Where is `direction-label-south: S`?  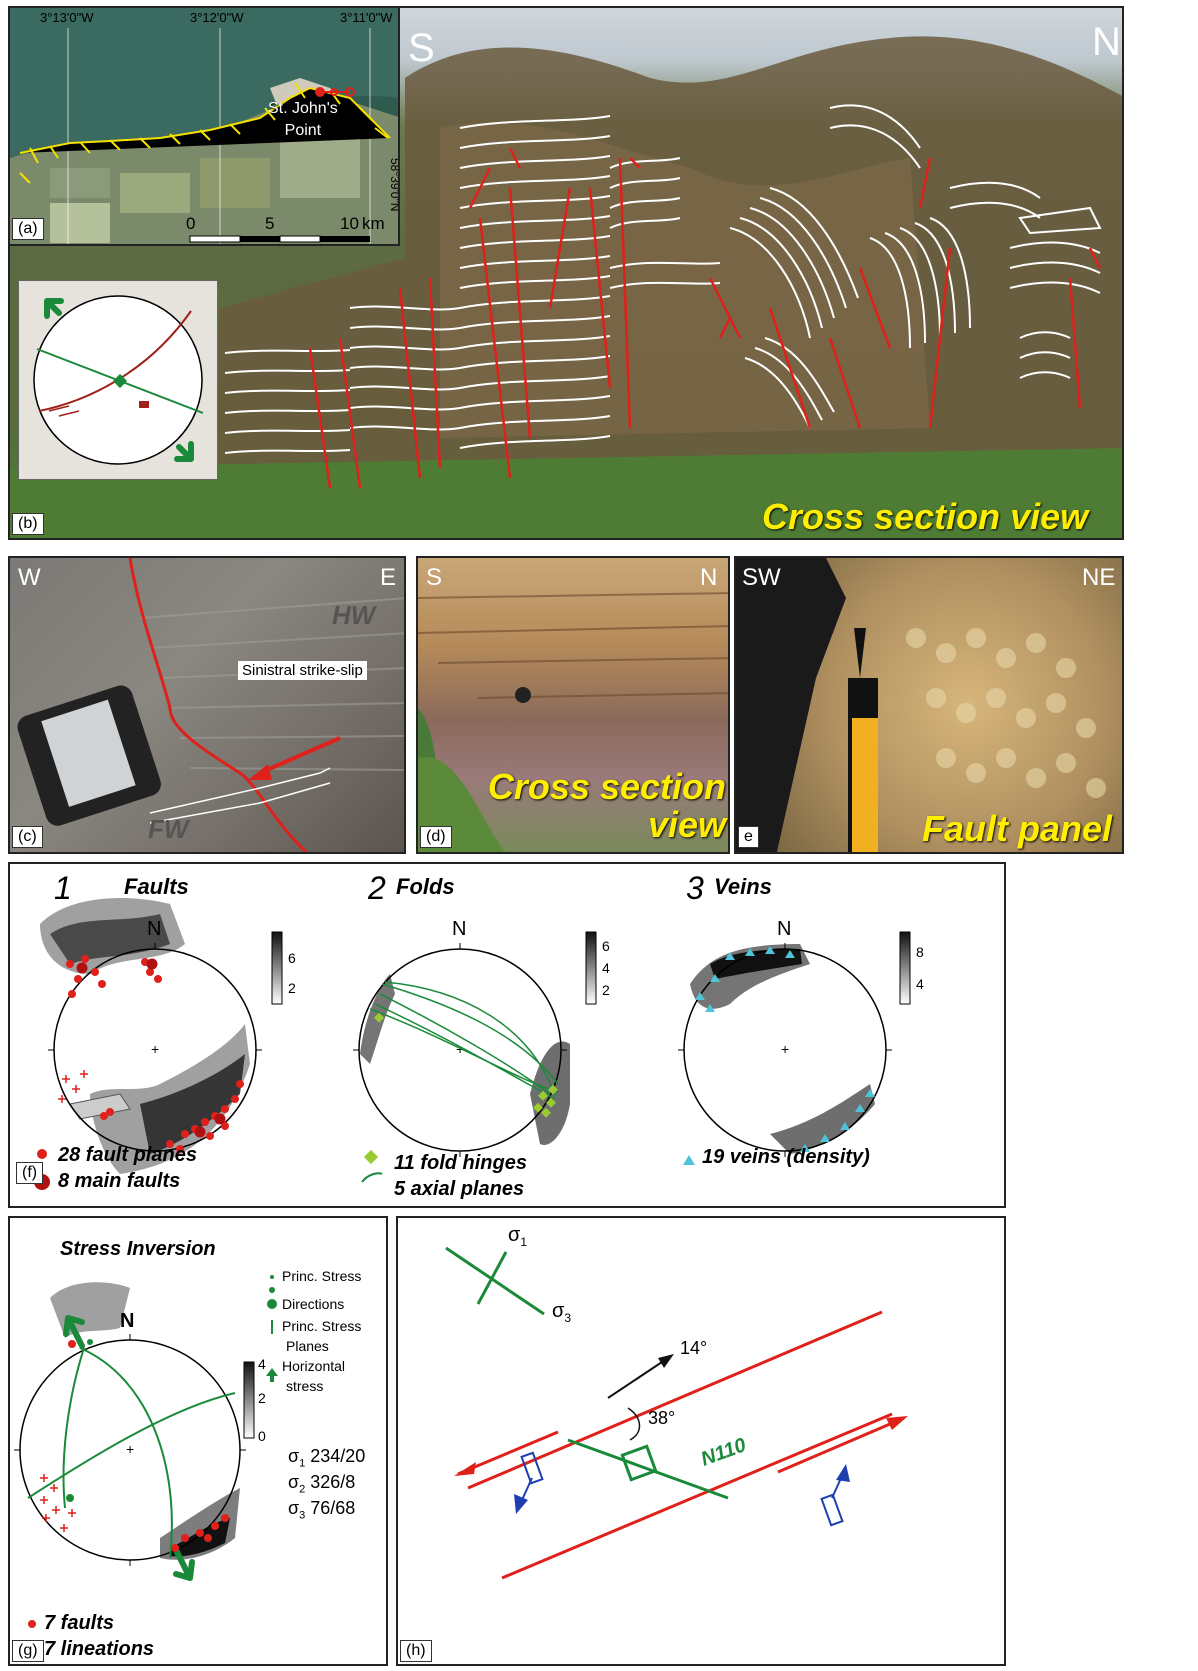 direction-label-south: S is located at coordinates (421, 48).